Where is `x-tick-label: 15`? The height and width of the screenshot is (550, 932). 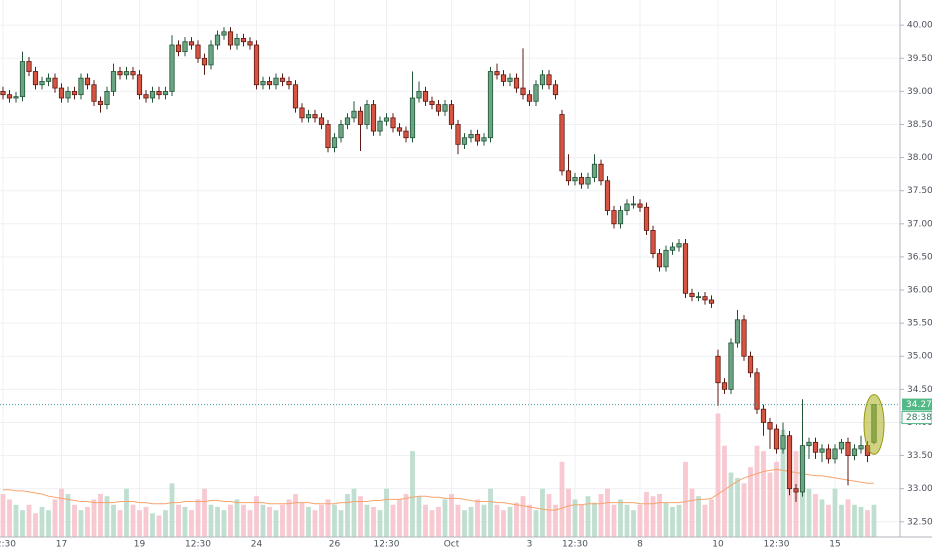 x-tick-label: 15 is located at coordinates (834, 545).